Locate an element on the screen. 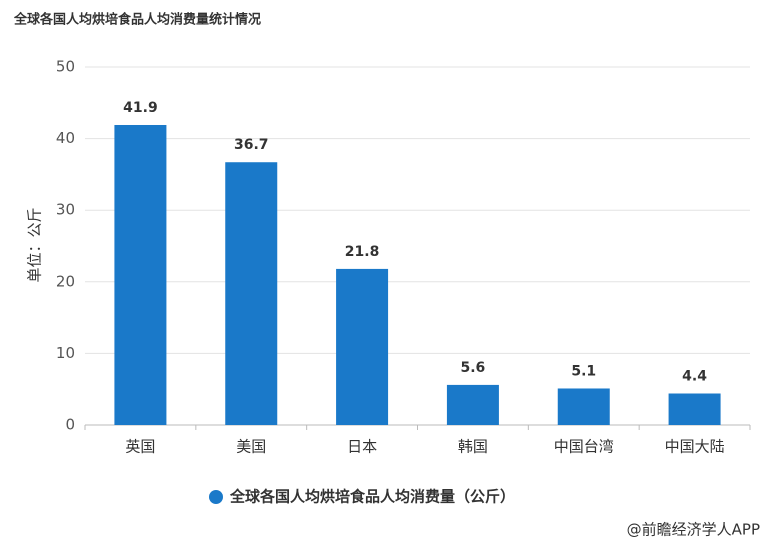 The image size is (774, 550). value-label: 36.7 is located at coordinates (251, 145).